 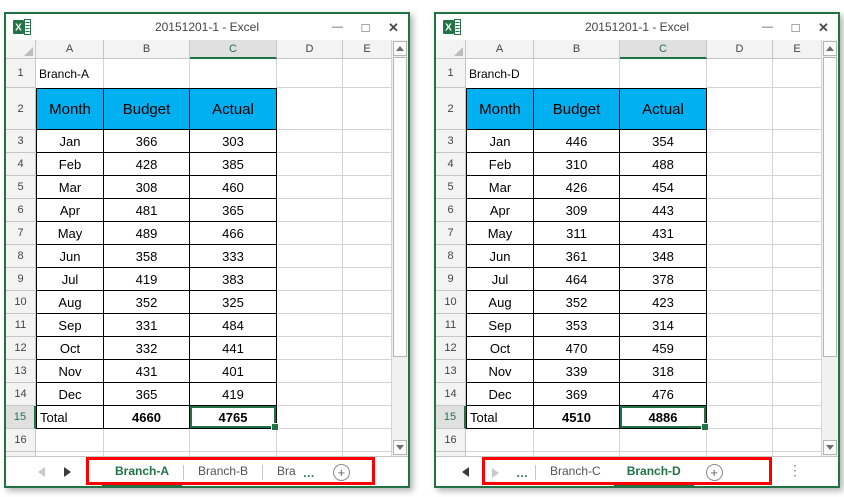 I want to click on cell-actual: 454, so click(x=663, y=187).